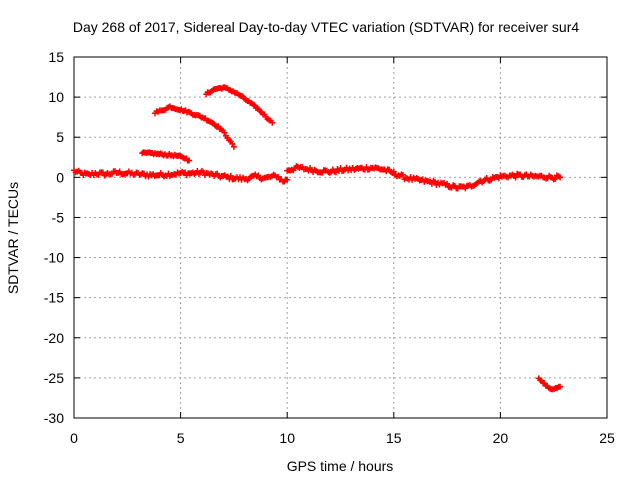  I want to click on y-tick-label: -10, so click(54, 258).